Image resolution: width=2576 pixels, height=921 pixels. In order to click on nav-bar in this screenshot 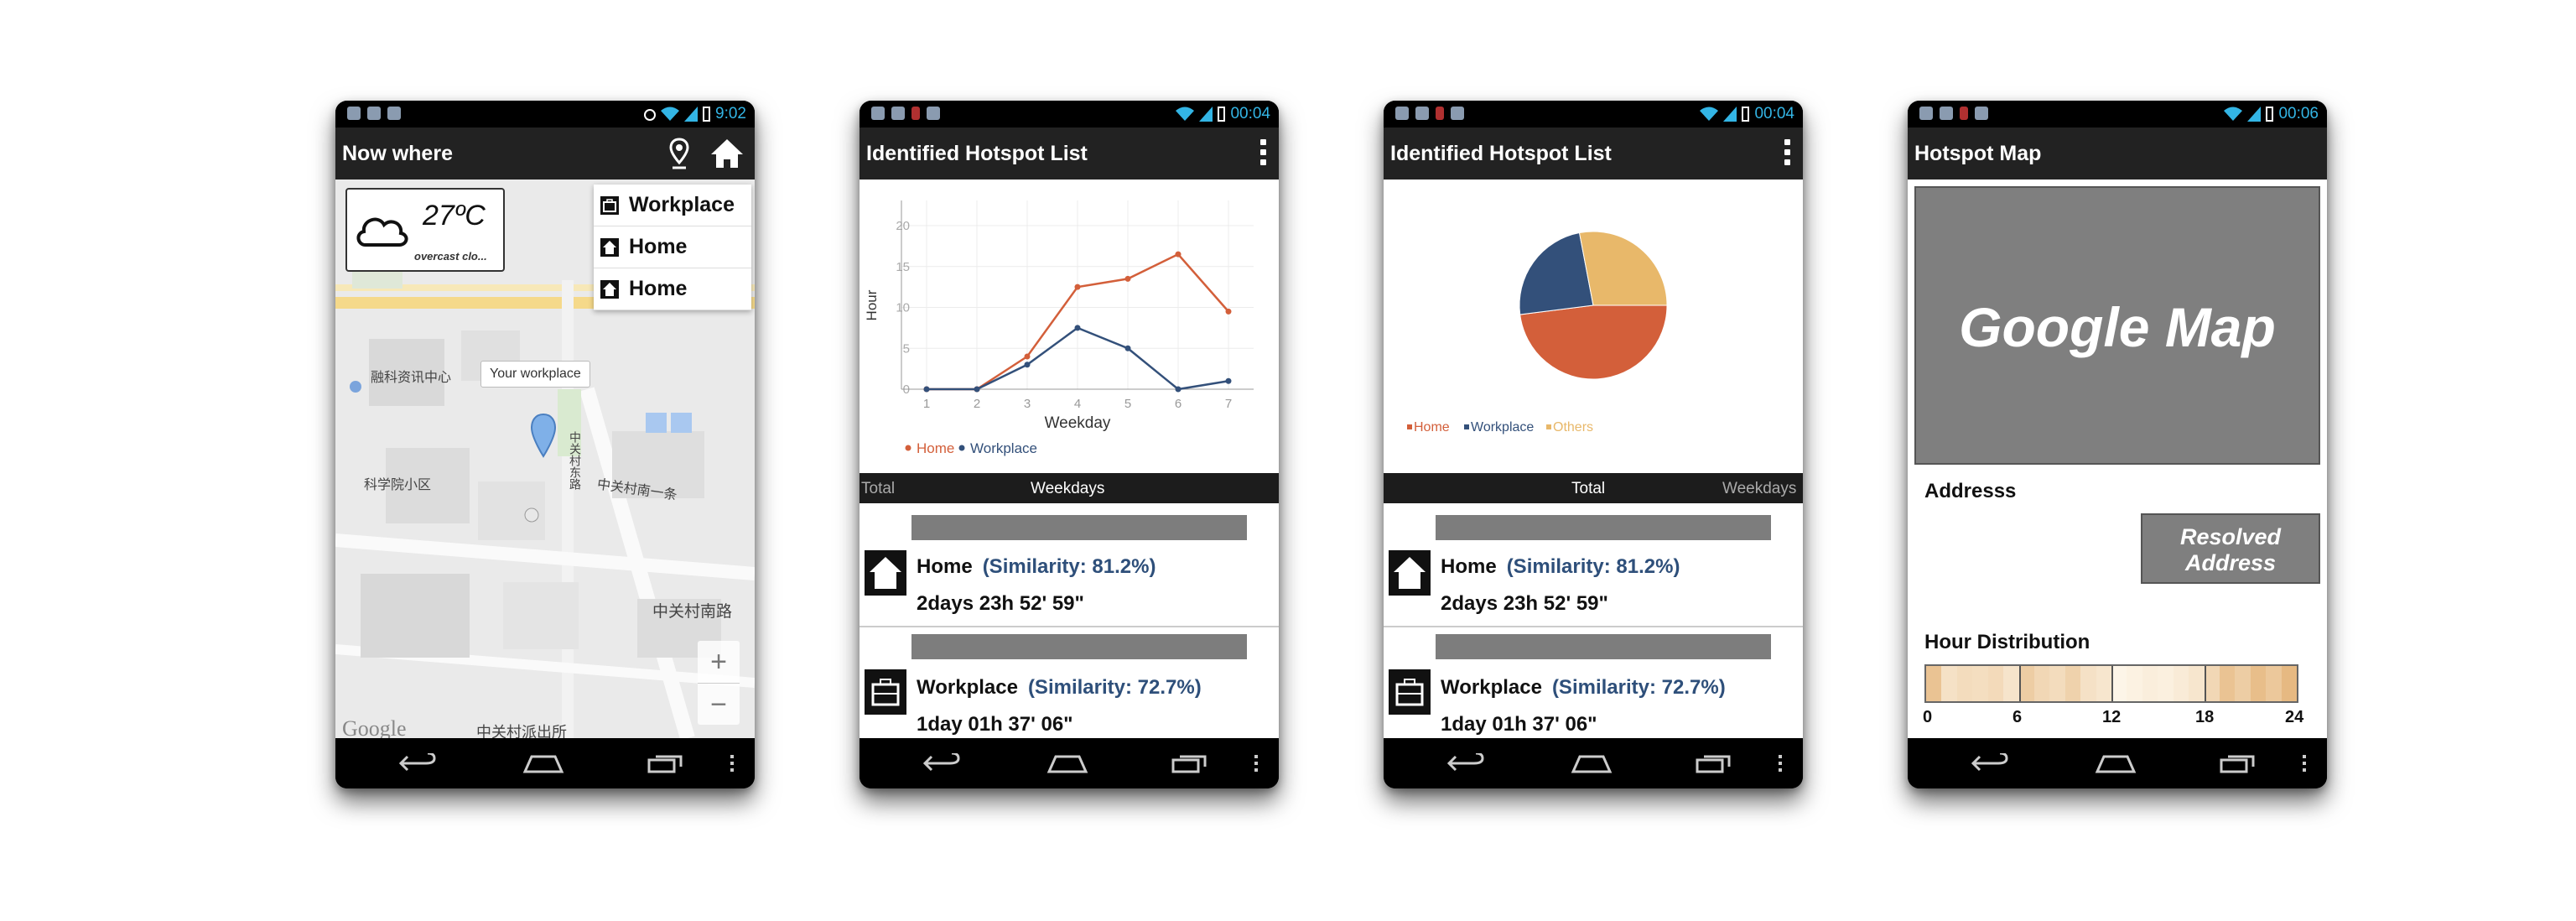, I will do `click(2117, 763)`.